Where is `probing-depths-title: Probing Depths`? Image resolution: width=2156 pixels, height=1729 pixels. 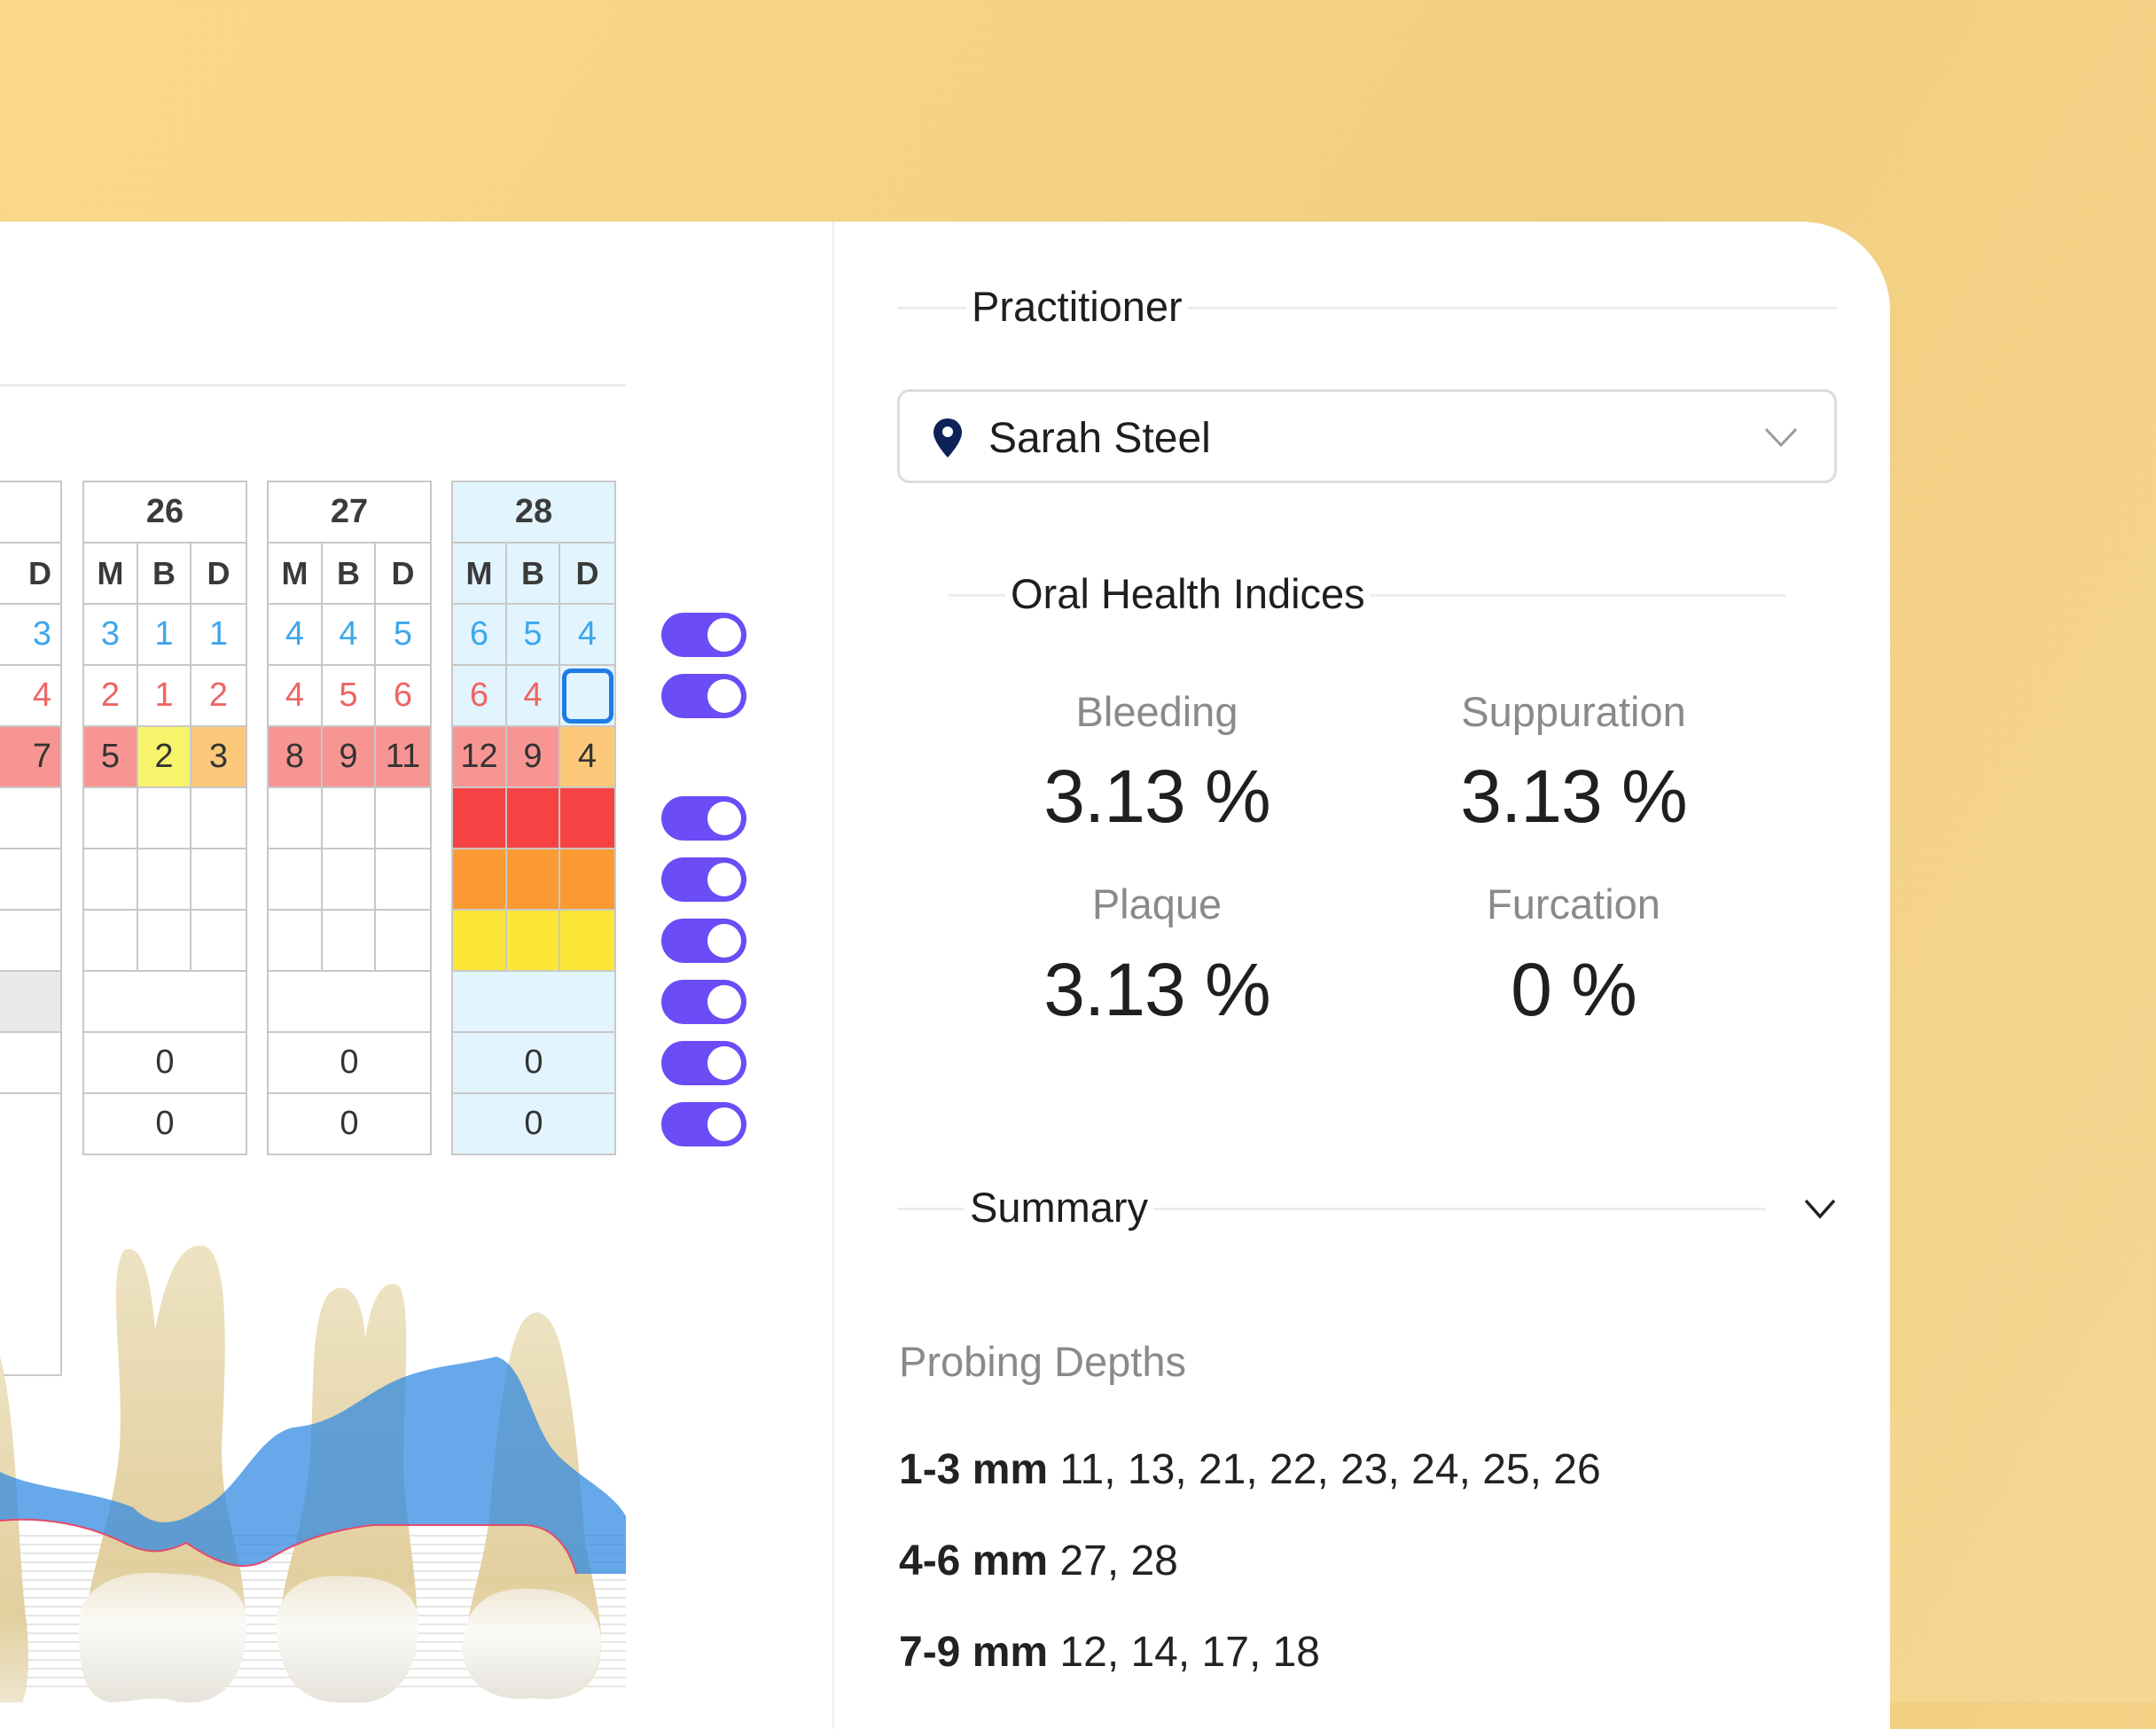 probing-depths-title: Probing Depths is located at coordinates (1042, 1362).